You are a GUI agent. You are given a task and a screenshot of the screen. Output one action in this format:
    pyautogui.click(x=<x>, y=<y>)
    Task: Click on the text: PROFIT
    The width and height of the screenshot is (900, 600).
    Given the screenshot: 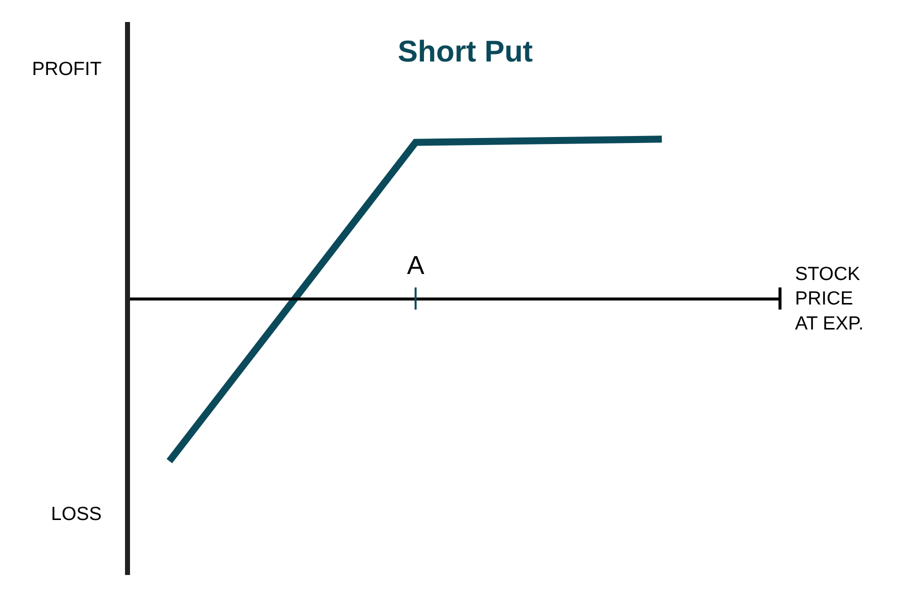 What is the action you would take?
    pyautogui.click(x=67, y=69)
    